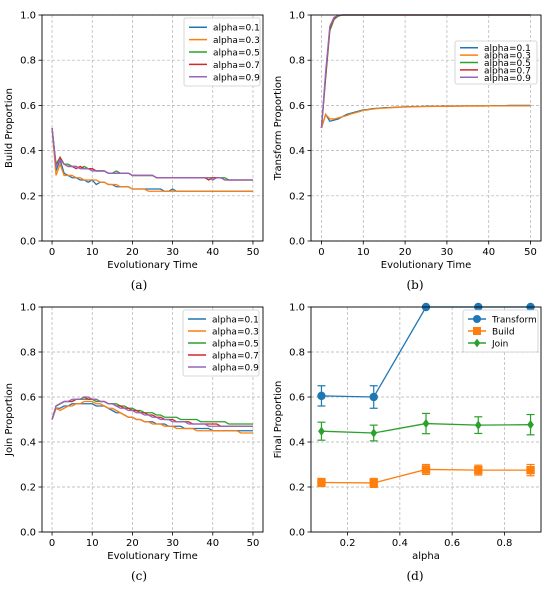 Image resolution: width=550 pixels, height=591 pixels. I want to click on data-point-circle, so click(321, 396).